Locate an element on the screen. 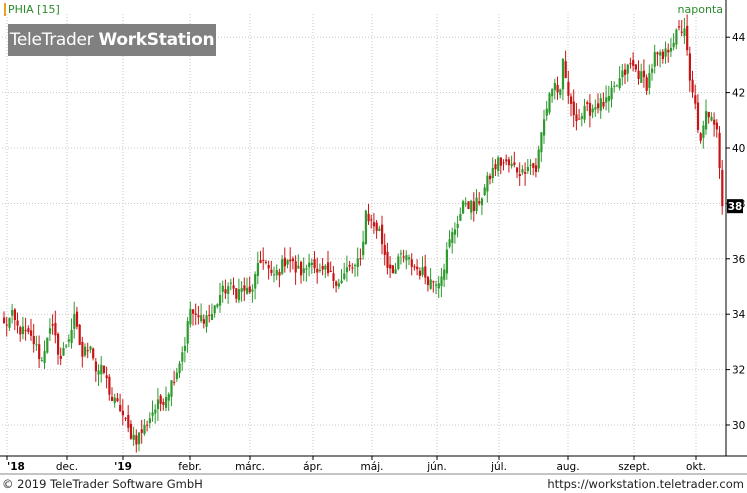  y-tick-label: 32 is located at coordinates (738, 371).